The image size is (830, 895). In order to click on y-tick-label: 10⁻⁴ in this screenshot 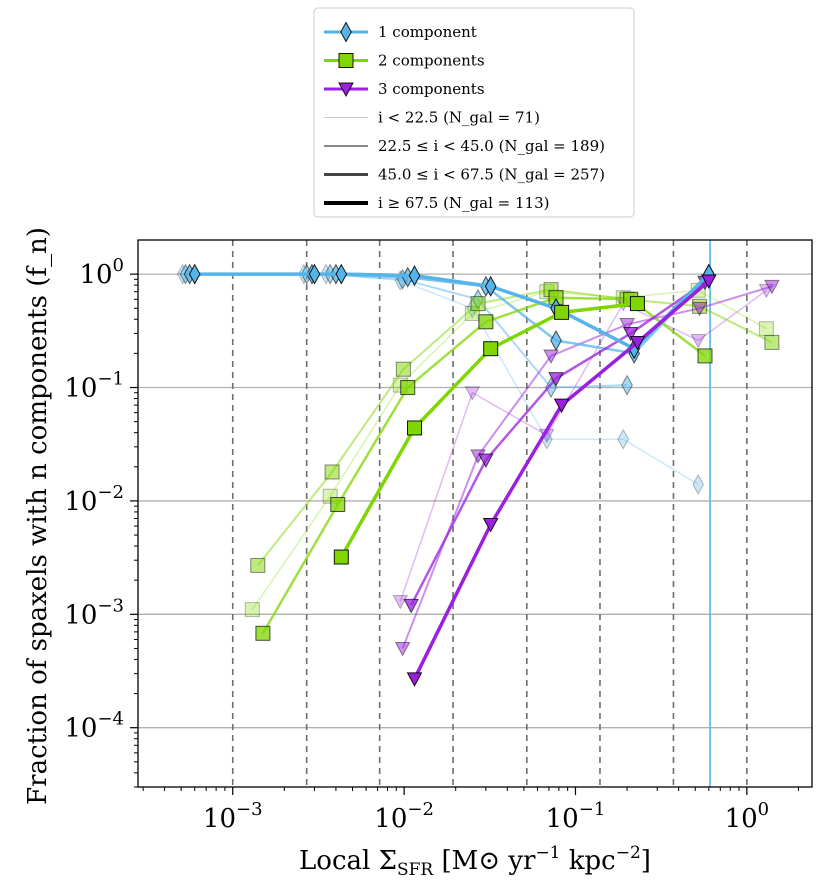, I will do `click(94, 726)`.